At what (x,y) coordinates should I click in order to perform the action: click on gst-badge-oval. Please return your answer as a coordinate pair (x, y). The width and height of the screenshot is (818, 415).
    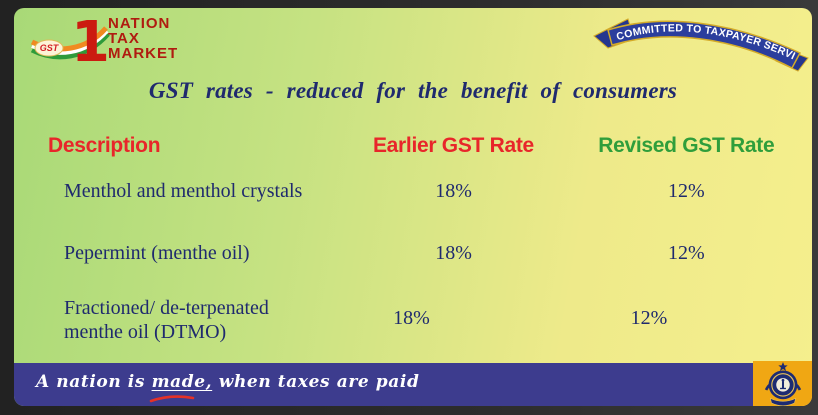
    Looking at the image, I should click on (49, 48).